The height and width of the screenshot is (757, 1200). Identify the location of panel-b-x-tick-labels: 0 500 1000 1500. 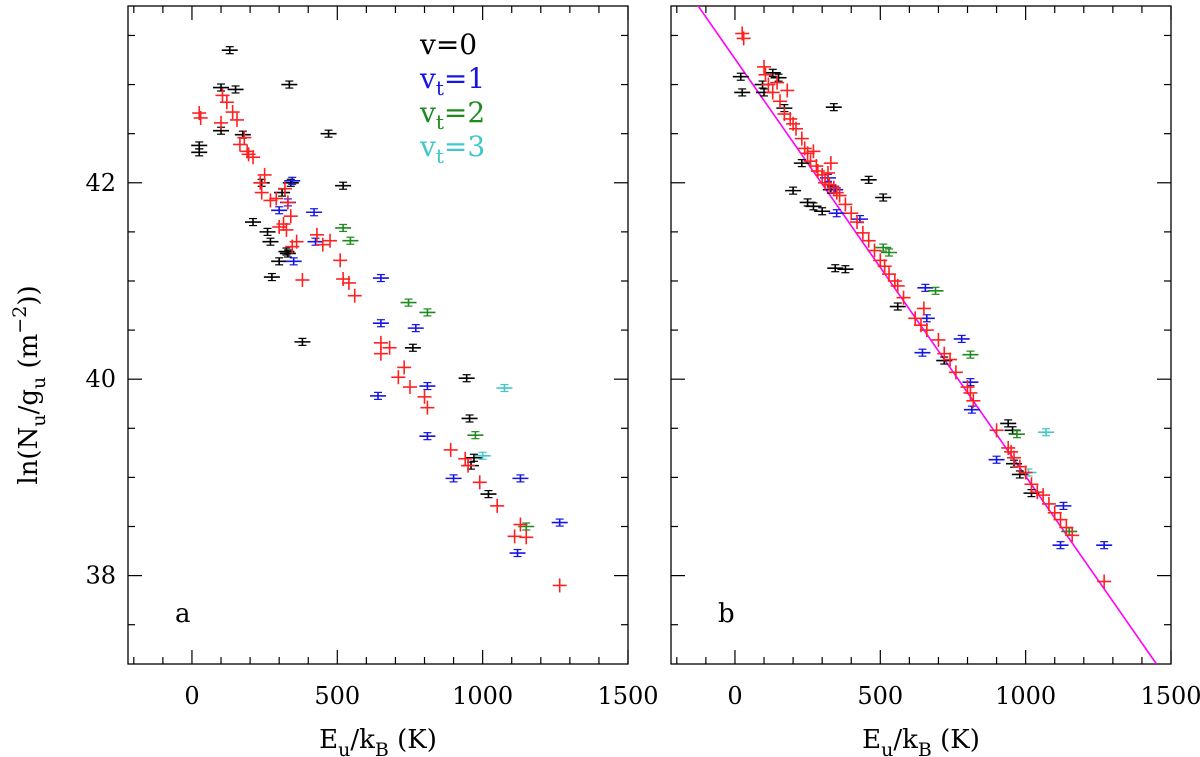
(963, 696).